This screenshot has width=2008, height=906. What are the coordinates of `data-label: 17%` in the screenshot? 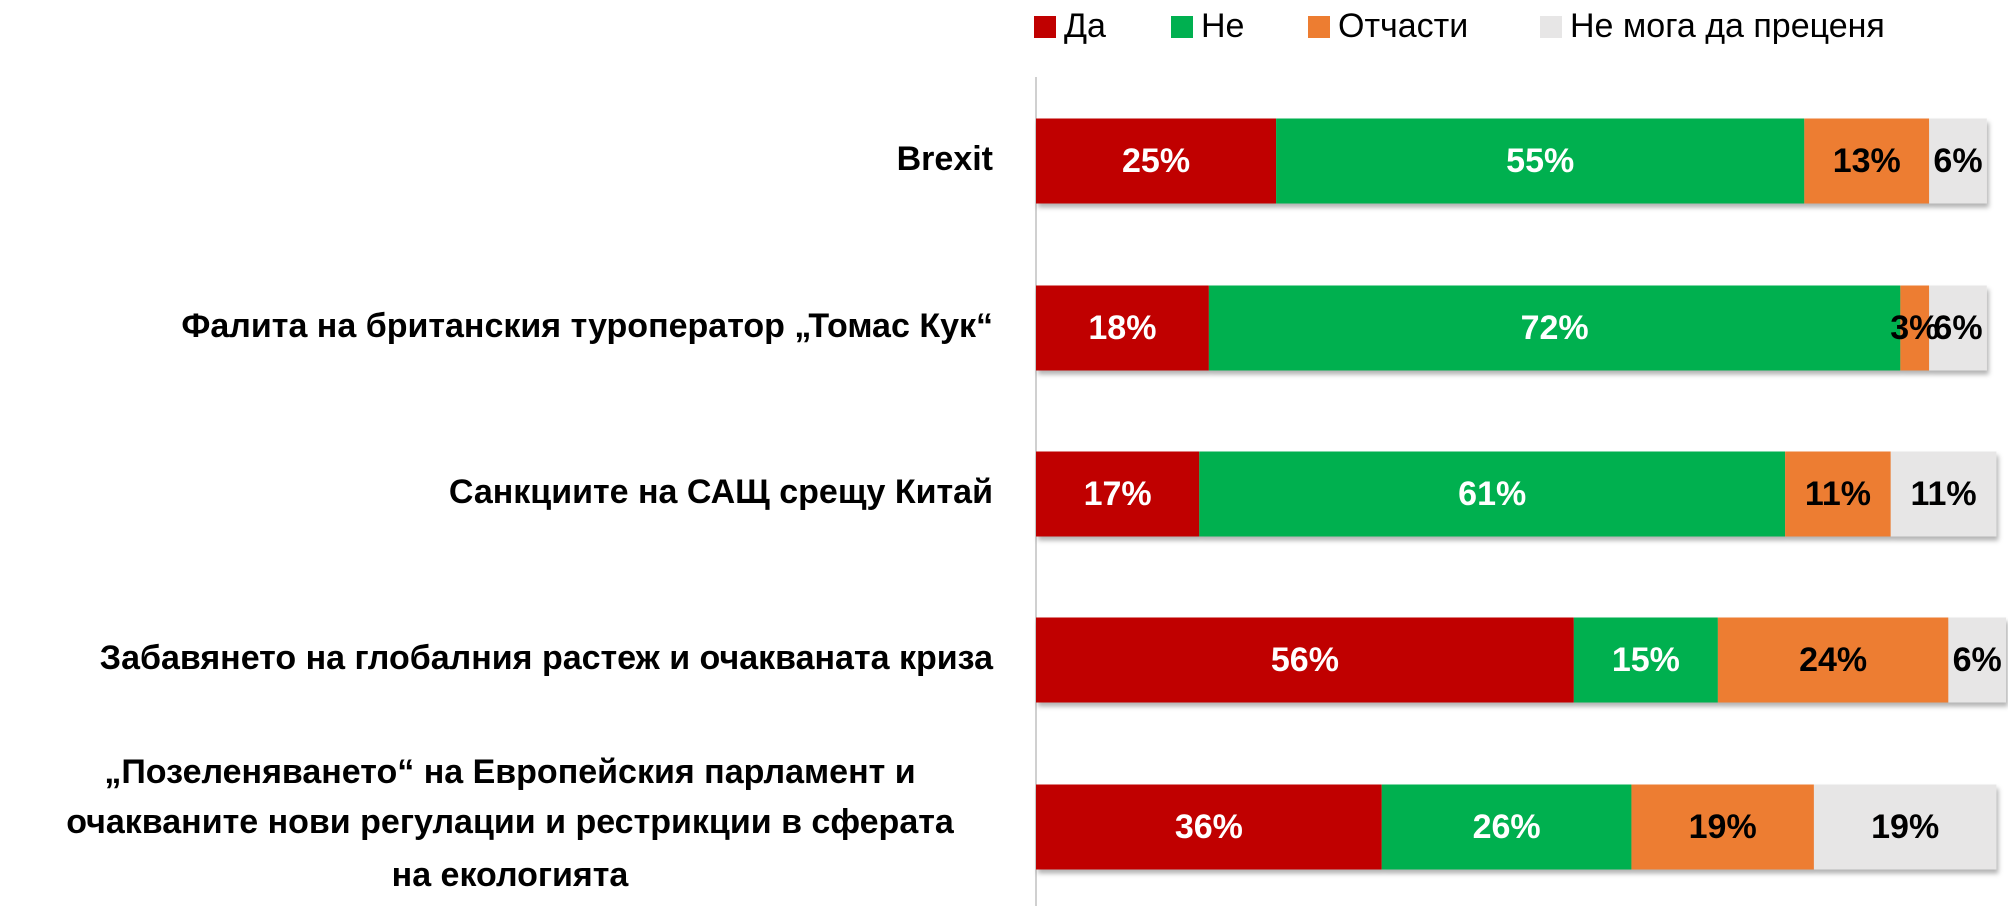 It's located at (1118, 494).